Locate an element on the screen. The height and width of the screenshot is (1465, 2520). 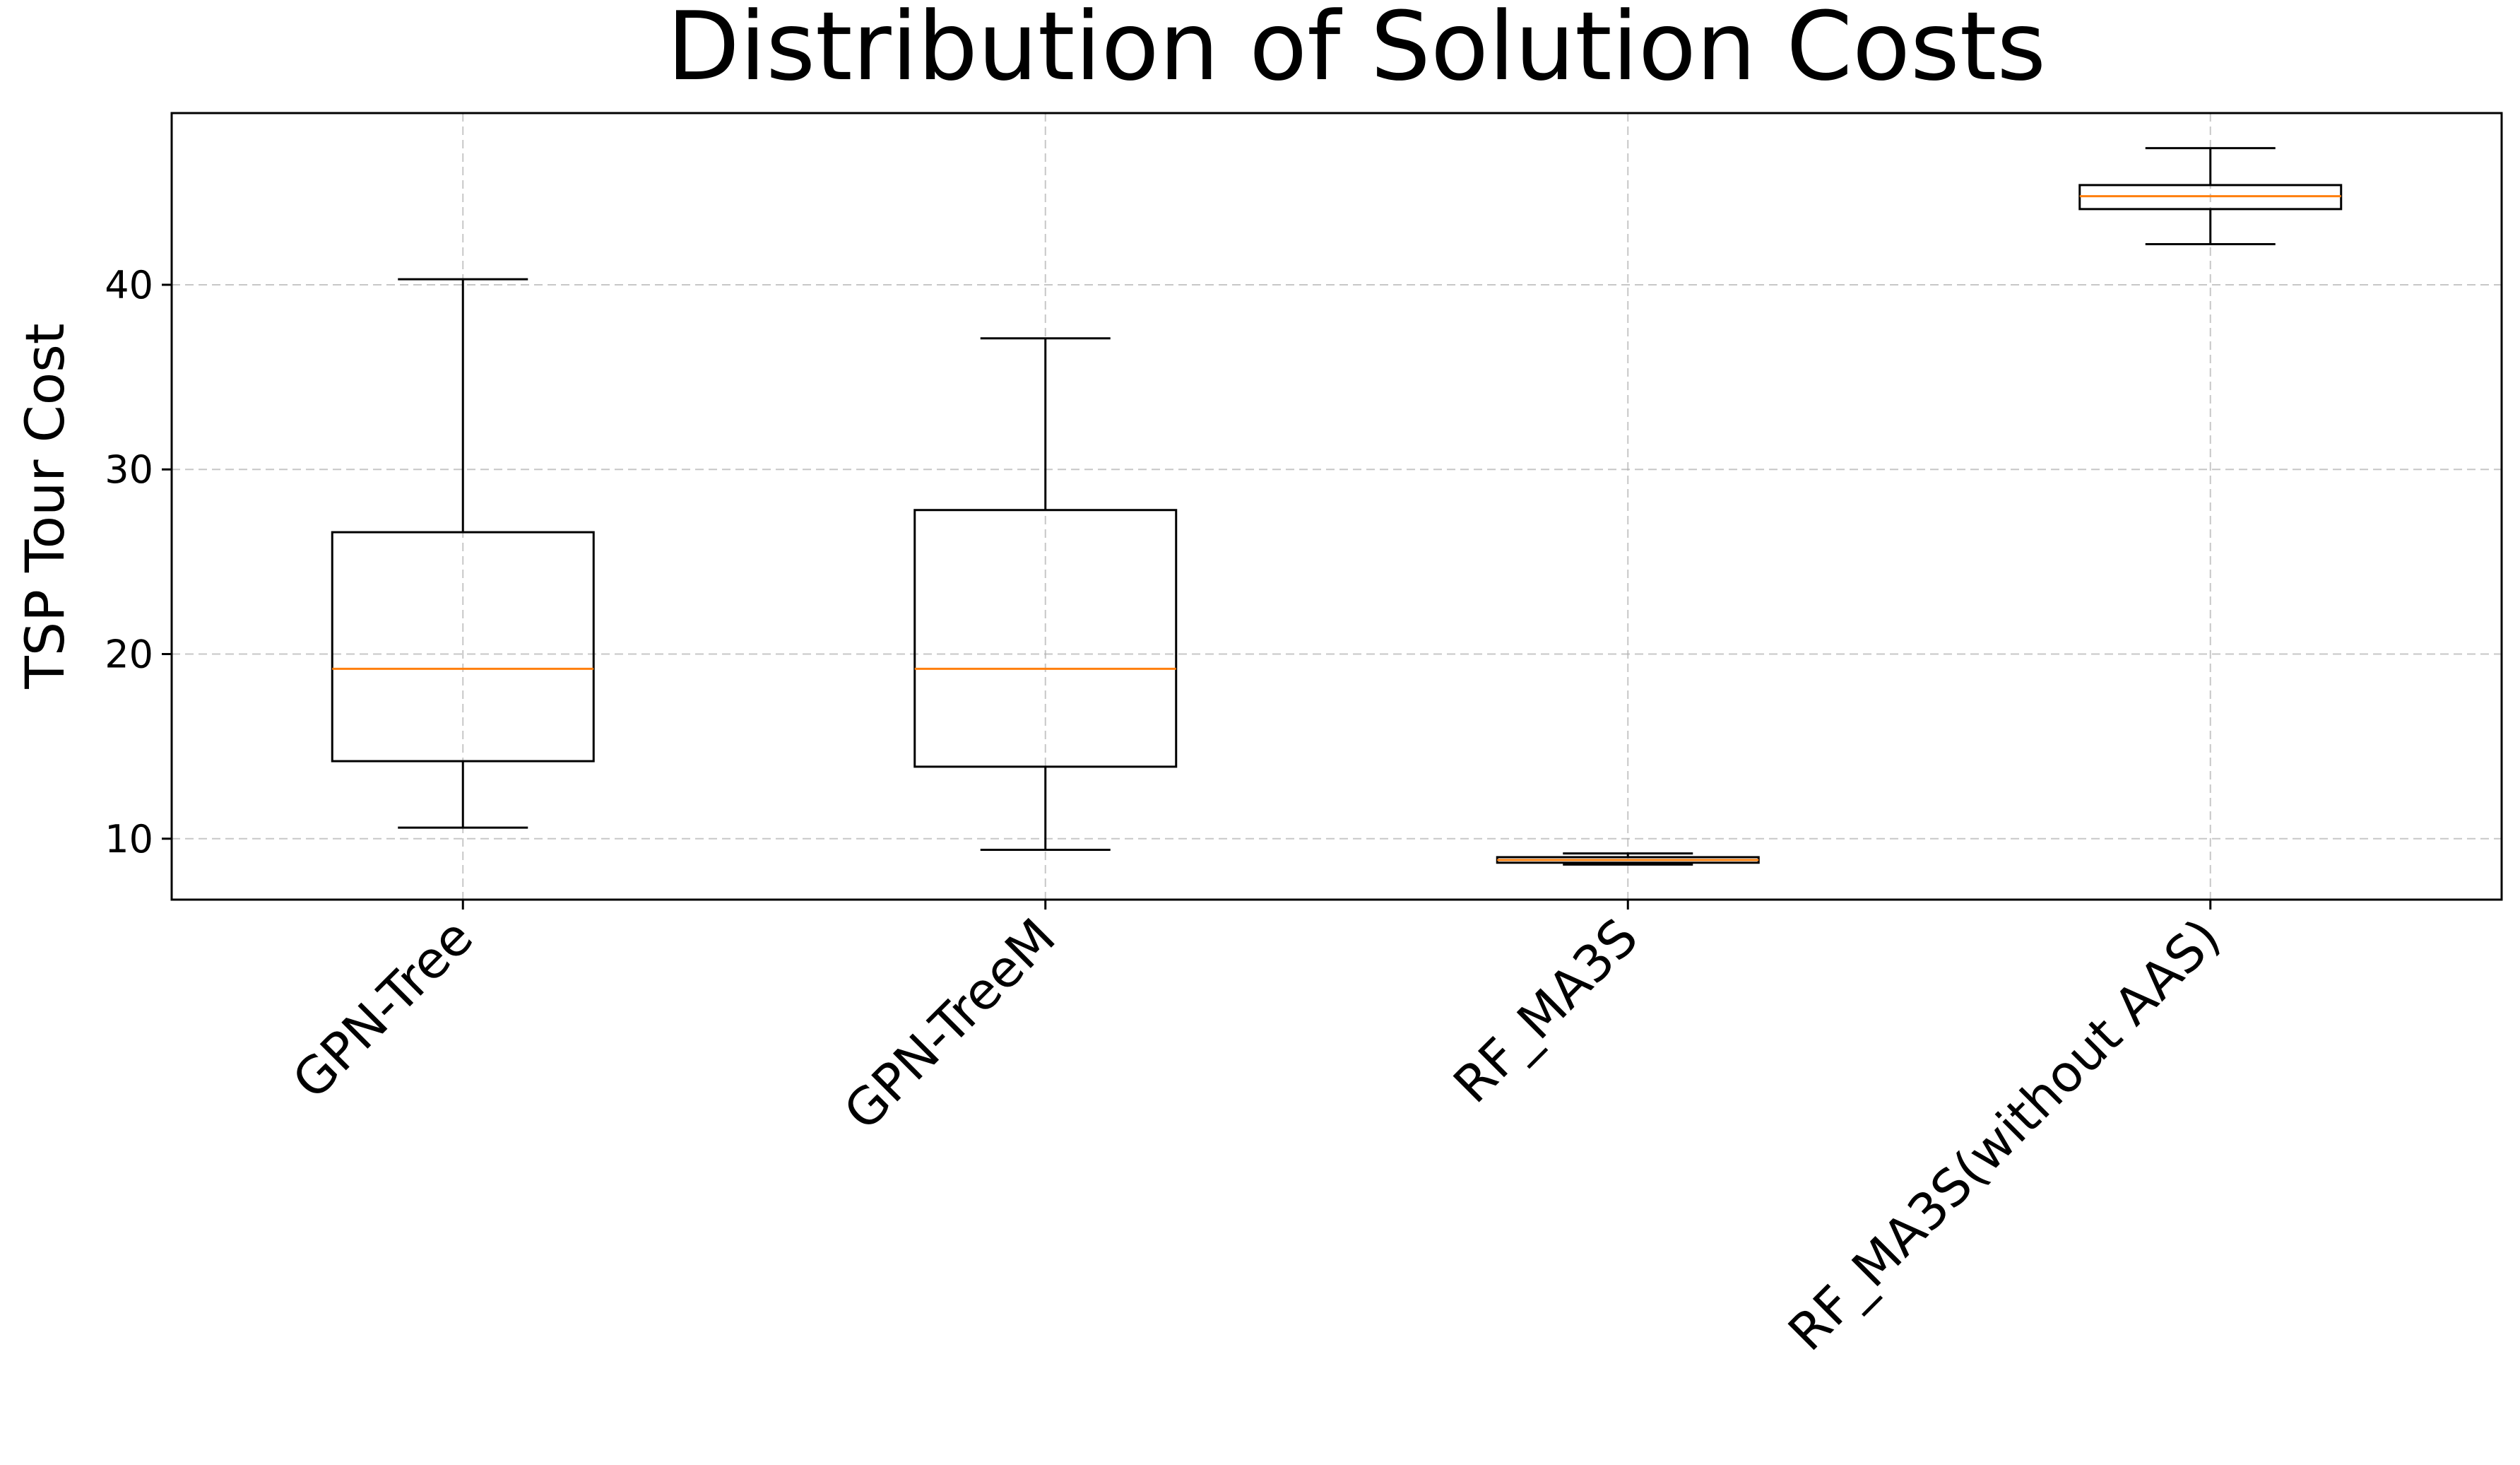
box-rf-ma3s is located at coordinates (1628, 859).